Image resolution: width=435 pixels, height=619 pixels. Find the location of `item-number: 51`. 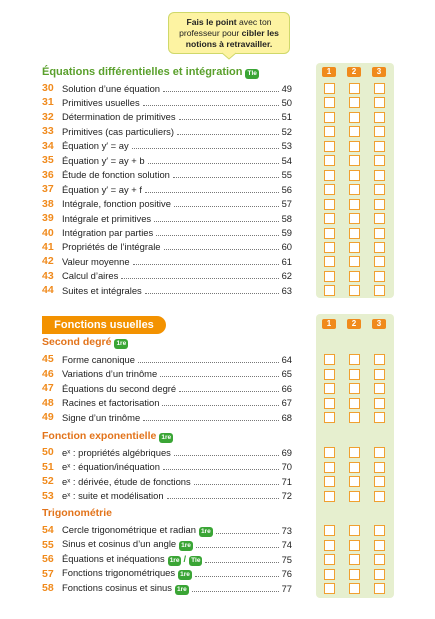

item-number: 51 is located at coordinates (48, 466).